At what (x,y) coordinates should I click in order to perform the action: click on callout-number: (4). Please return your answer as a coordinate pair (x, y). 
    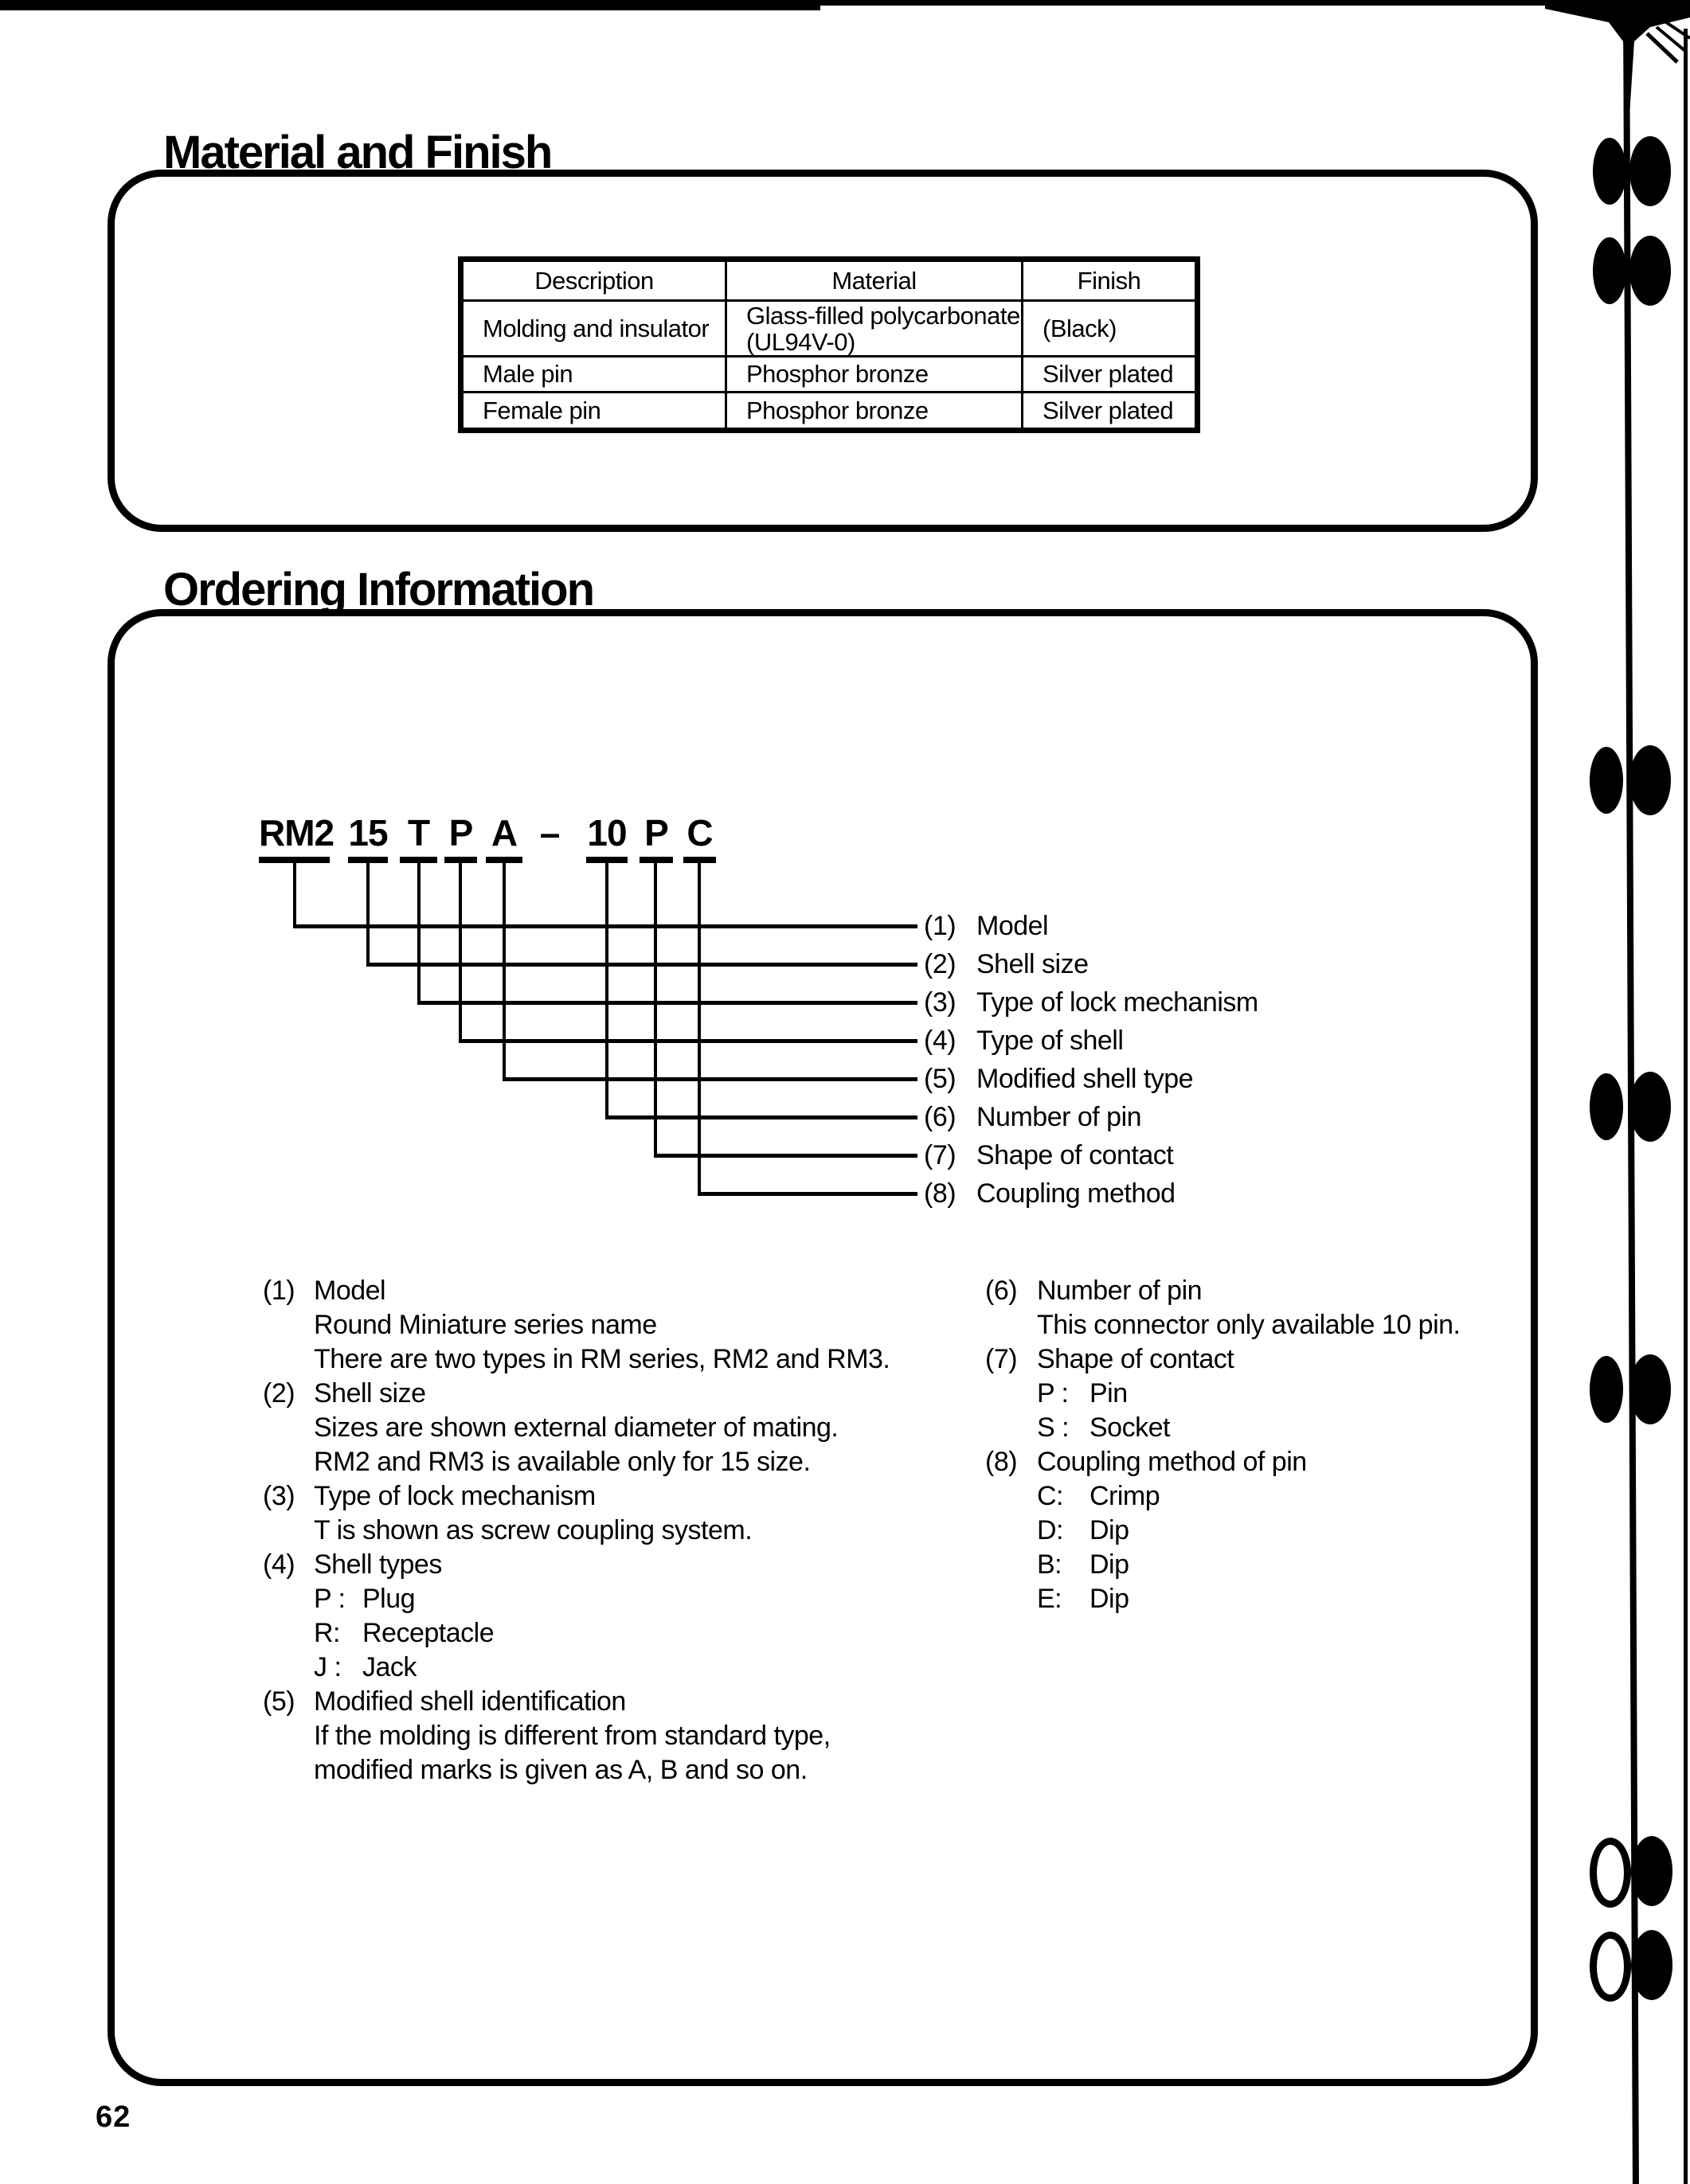
    Looking at the image, I should click on (940, 1041).